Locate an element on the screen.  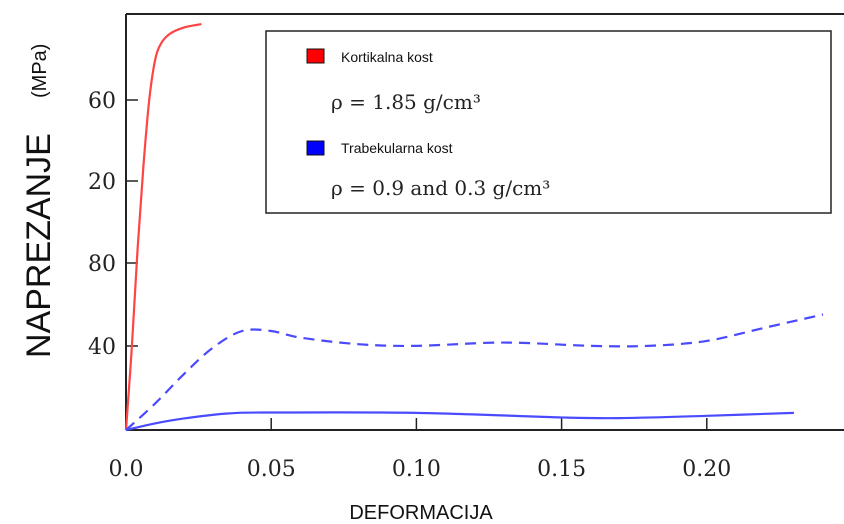
x-tick-label: 0.05 is located at coordinates (271, 469).